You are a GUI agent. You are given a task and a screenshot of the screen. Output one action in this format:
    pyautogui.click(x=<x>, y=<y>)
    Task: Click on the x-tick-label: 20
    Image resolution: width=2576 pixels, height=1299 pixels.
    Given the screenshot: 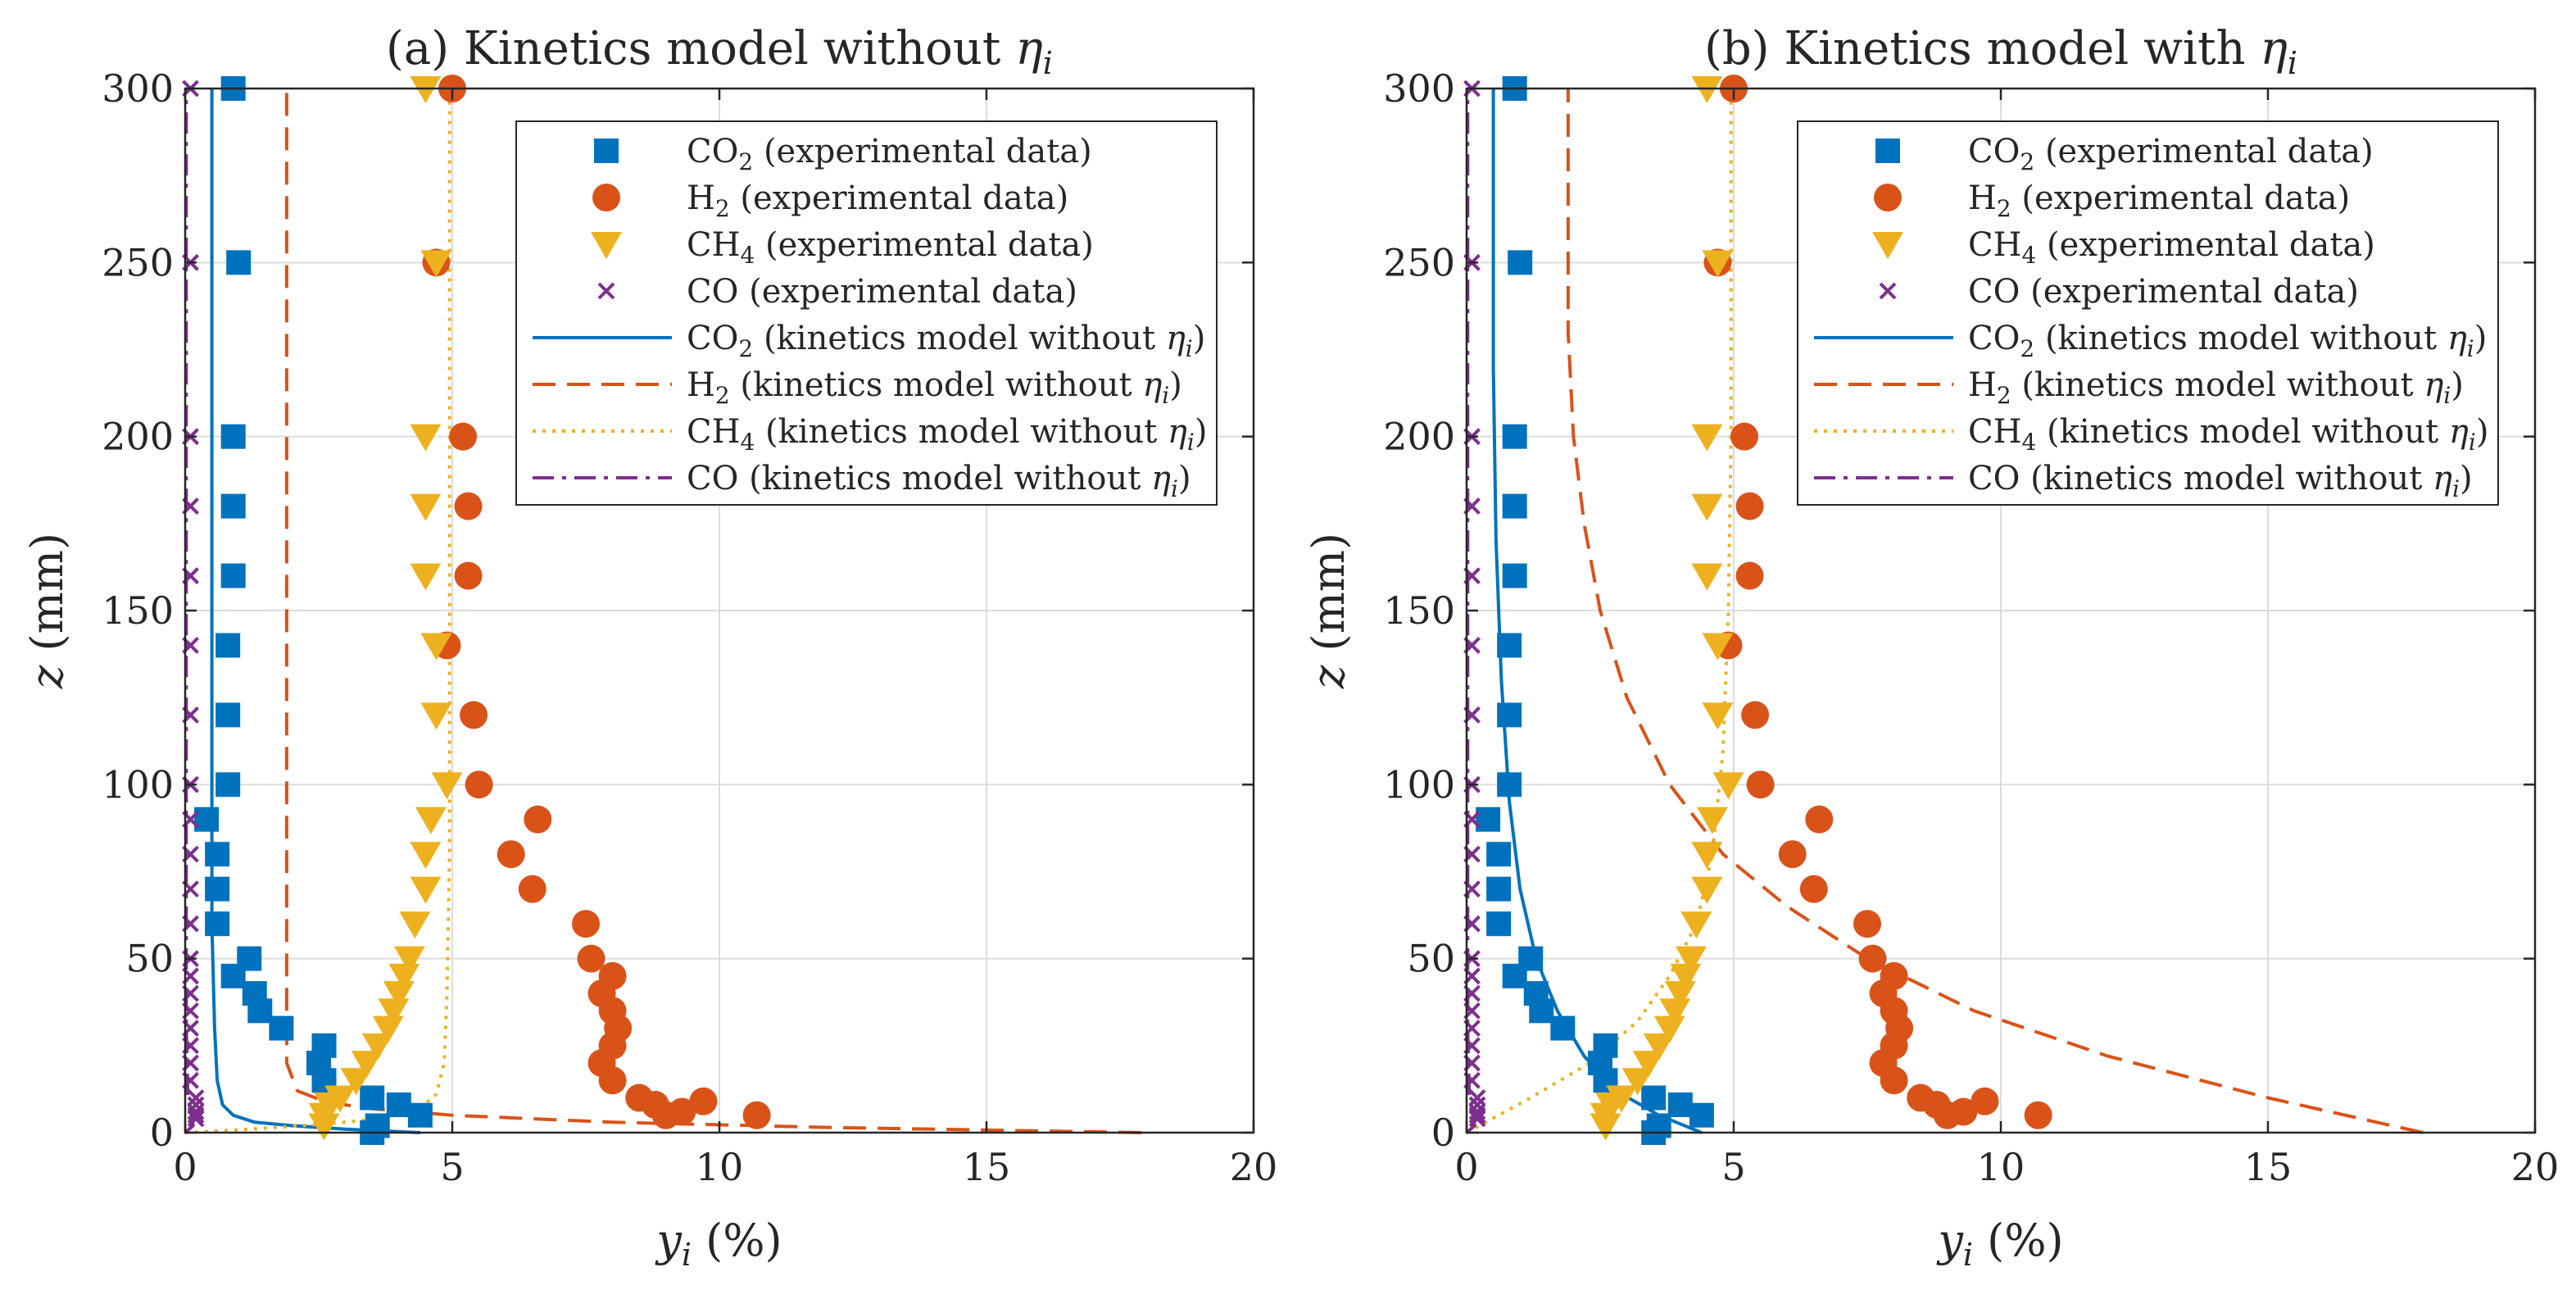 What is the action you would take?
    pyautogui.click(x=2535, y=1167)
    